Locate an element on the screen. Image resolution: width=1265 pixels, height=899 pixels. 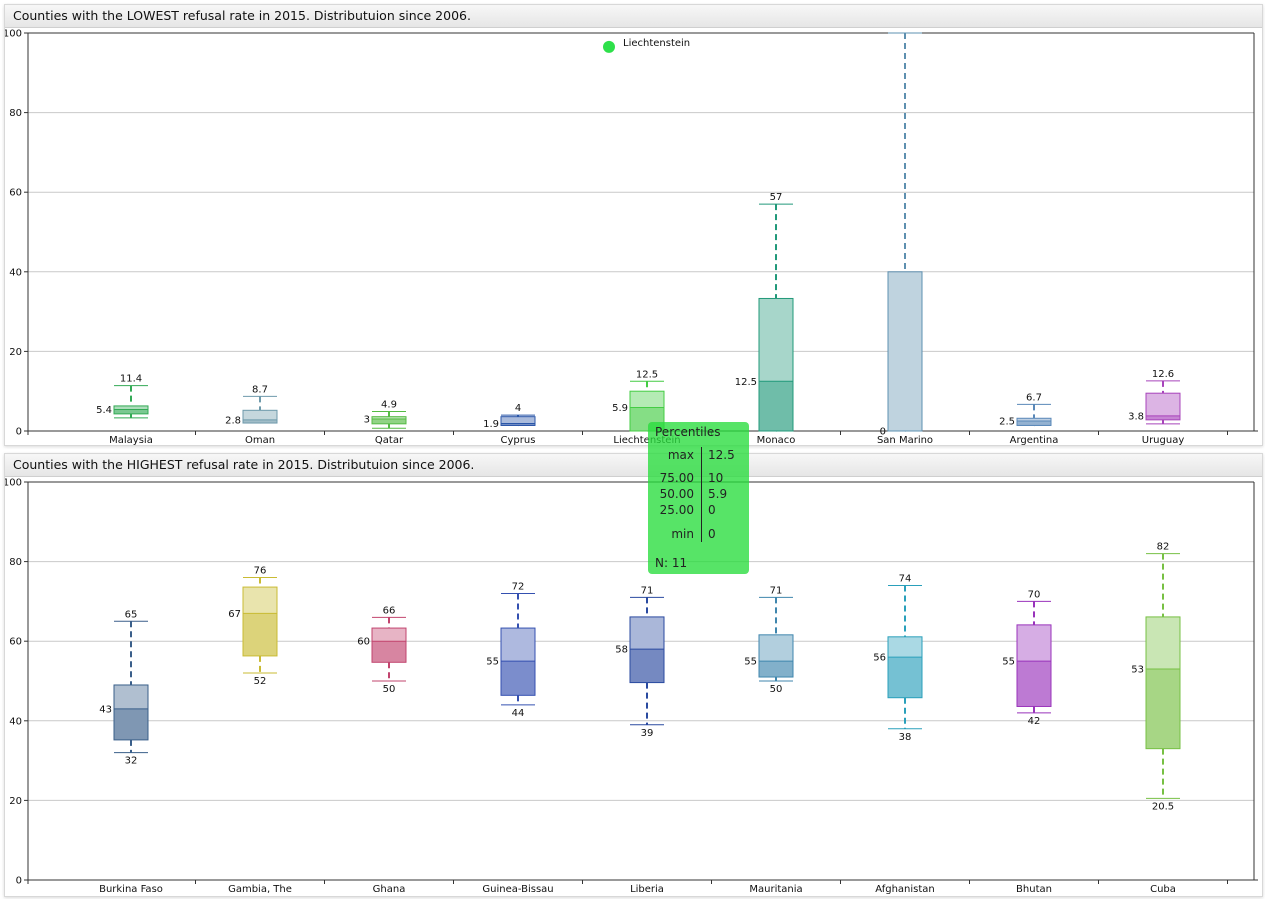
category-label: Argentina is located at coordinates (1034, 440).